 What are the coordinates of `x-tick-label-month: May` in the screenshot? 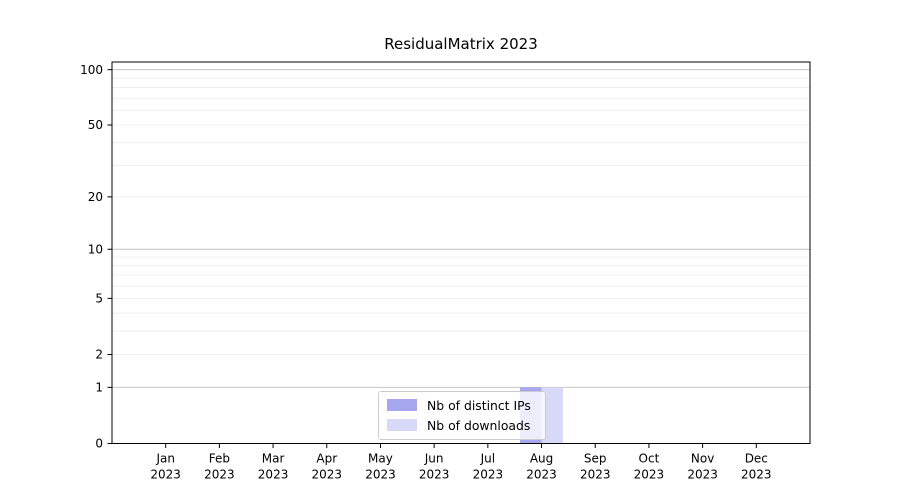 It's located at (380, 459).